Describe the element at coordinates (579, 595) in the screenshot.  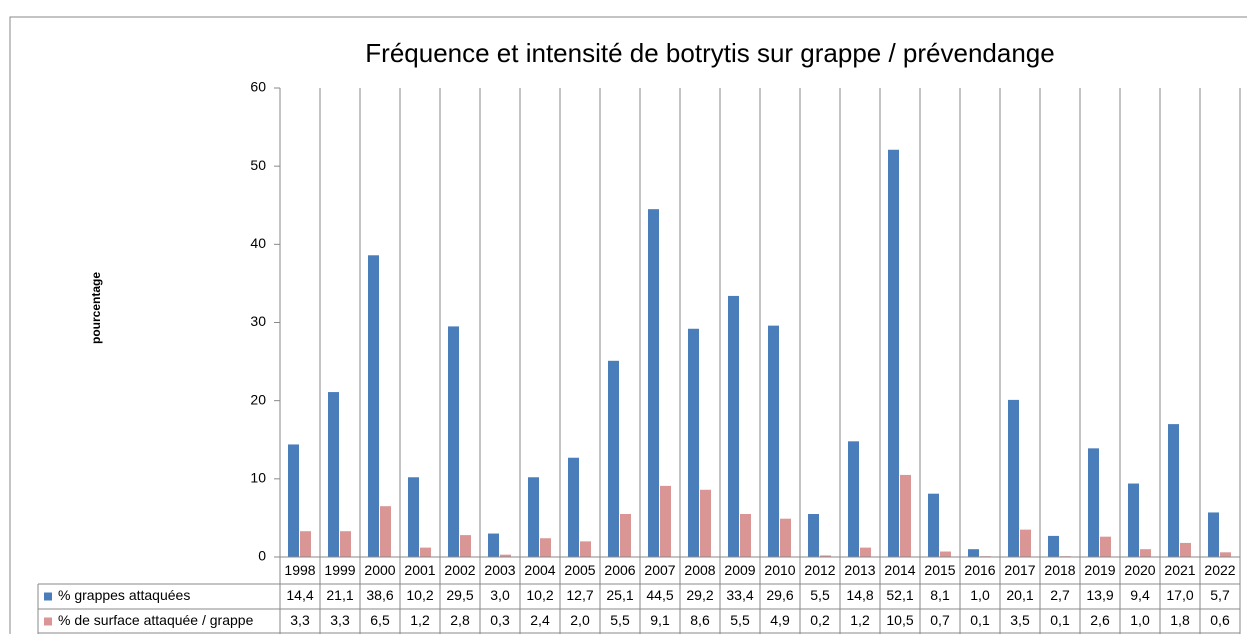
I see `data-table-value: 12,7` at that location.